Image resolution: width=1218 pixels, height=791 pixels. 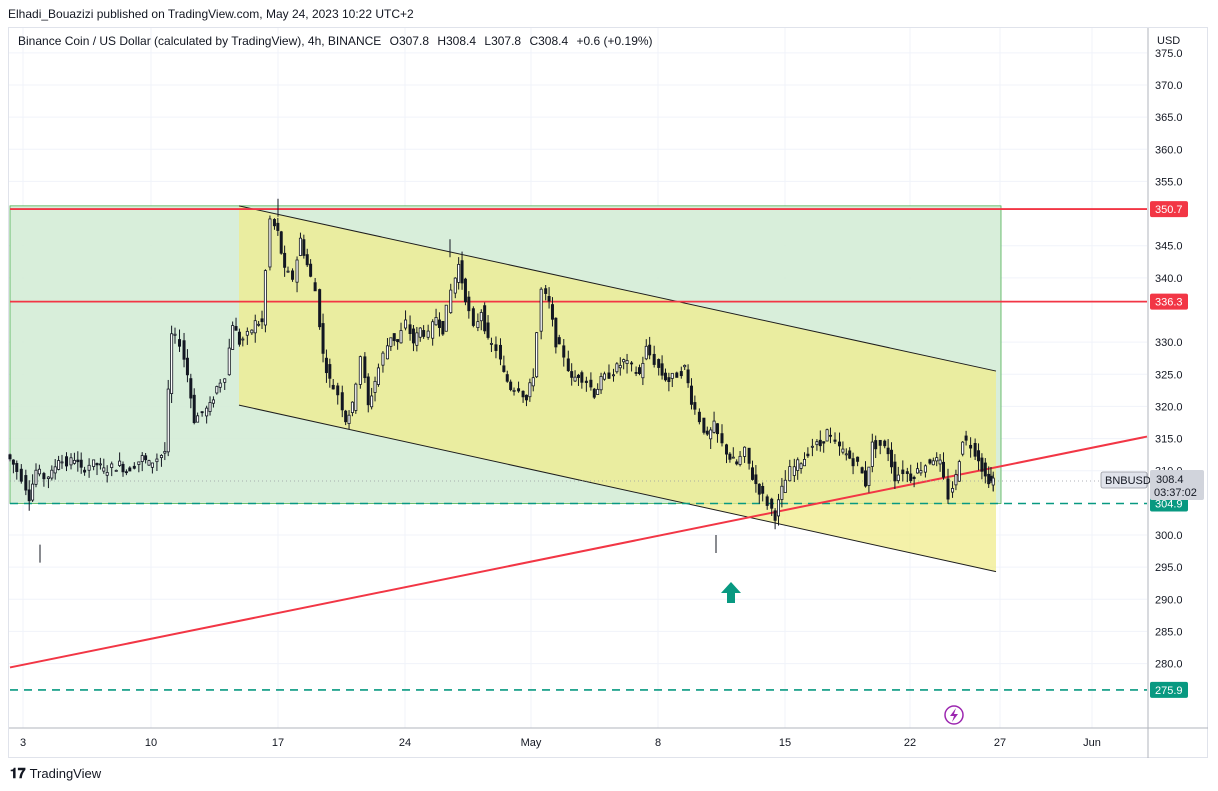 I want to click on y-tick-label: 315.0, so click(x=1169, y=440).